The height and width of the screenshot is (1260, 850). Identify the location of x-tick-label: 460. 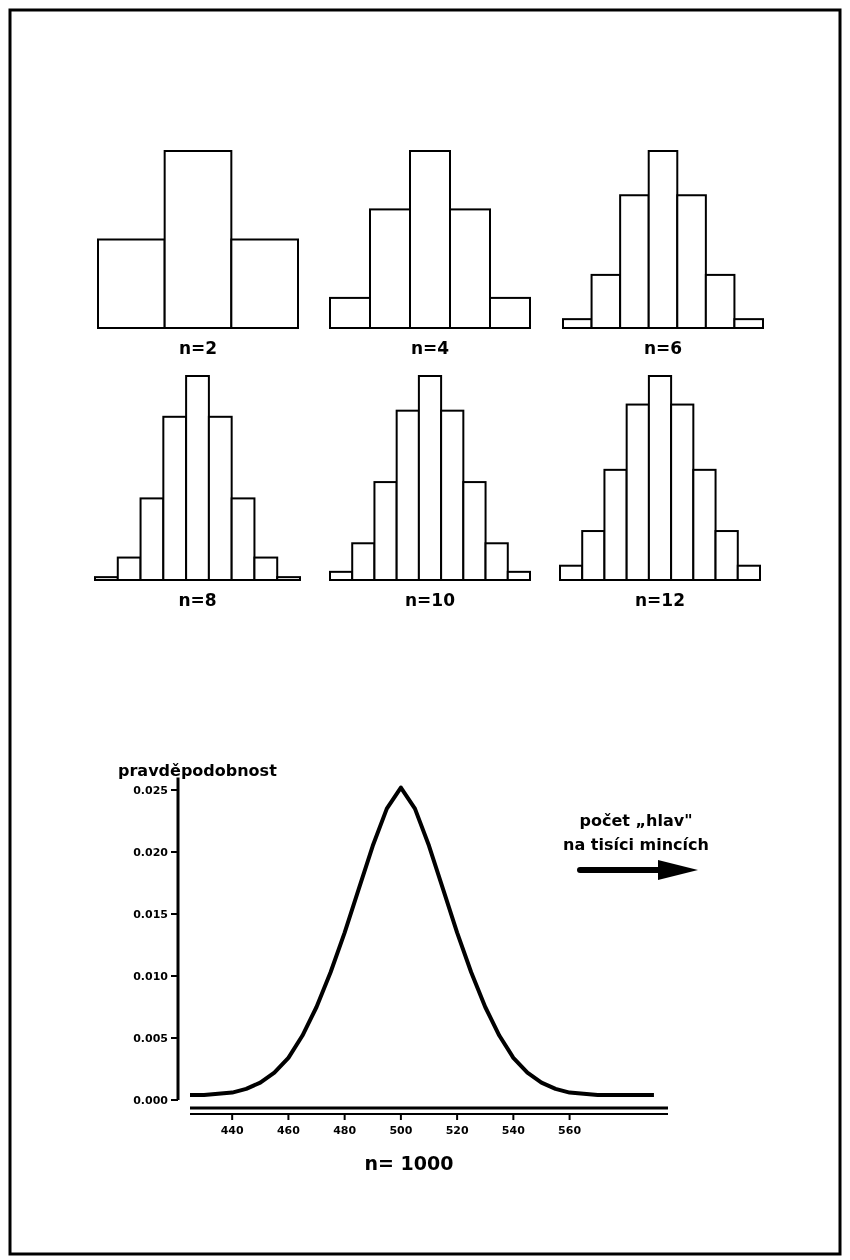
(288, 1130).